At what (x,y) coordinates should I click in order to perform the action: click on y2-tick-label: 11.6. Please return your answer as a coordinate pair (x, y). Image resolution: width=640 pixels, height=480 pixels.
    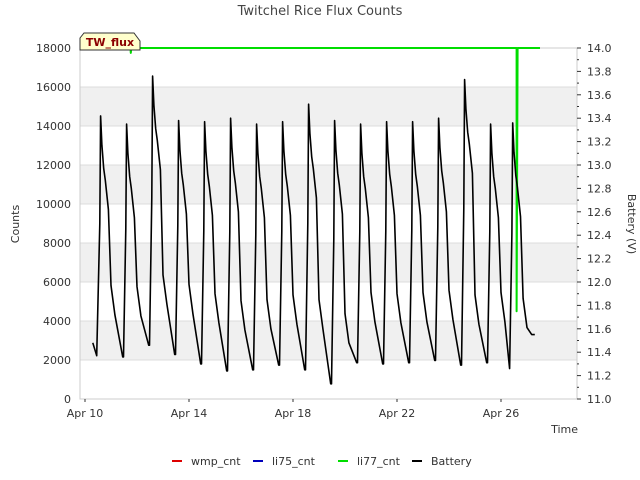
    Looking at the image, I should click on (599, 329).